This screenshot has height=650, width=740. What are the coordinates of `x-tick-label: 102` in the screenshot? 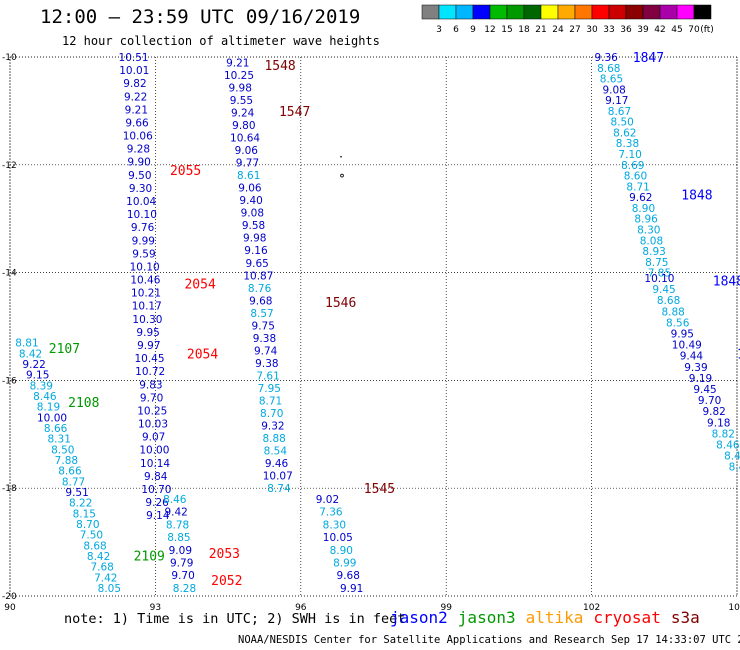 It's located at (591, 608).